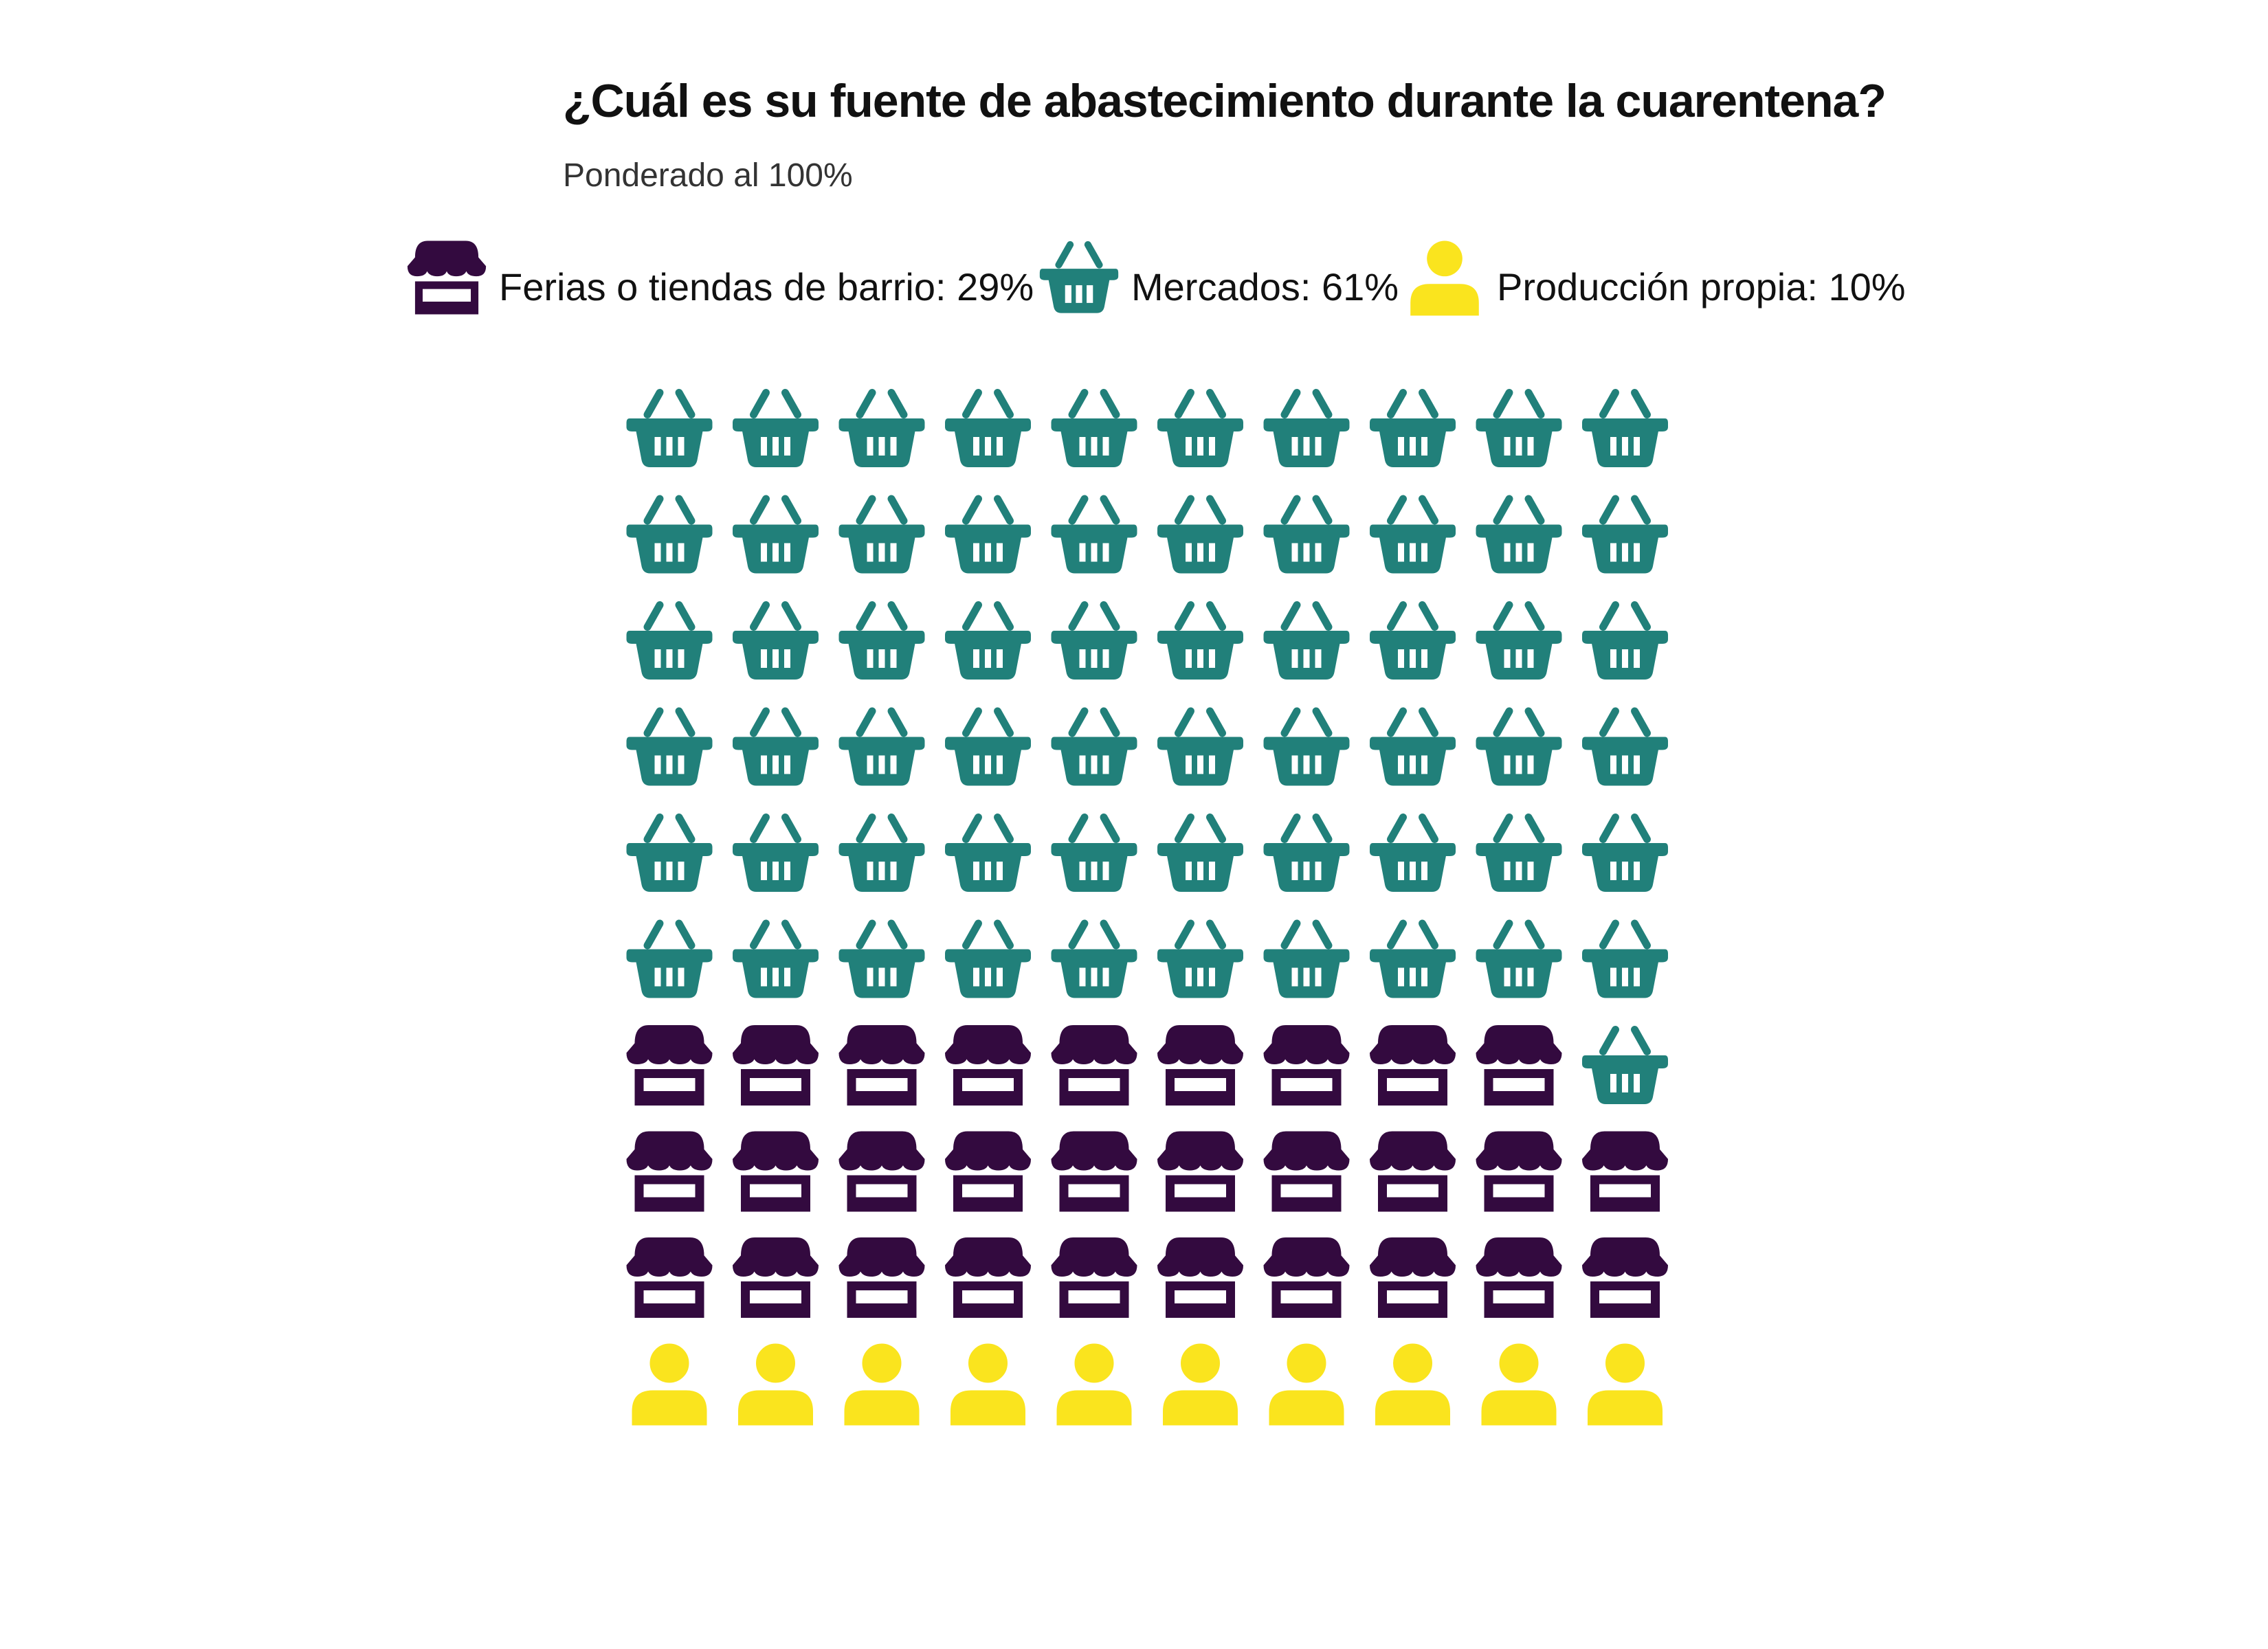 This screenshot has height=1649, width=2268. What do you see at coordinates (1702, 287) in the screenshot?
I see `legend-label-produccion: Producción propia: 10%` at bounding box center [1702, 287].